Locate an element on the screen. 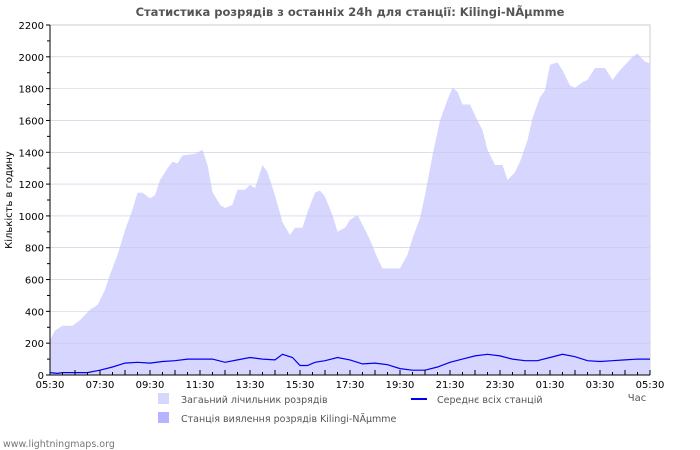 The height and width of the screenshot is (450, 700). x-tick-label: 01:30 is located at coordinates (550, 385).